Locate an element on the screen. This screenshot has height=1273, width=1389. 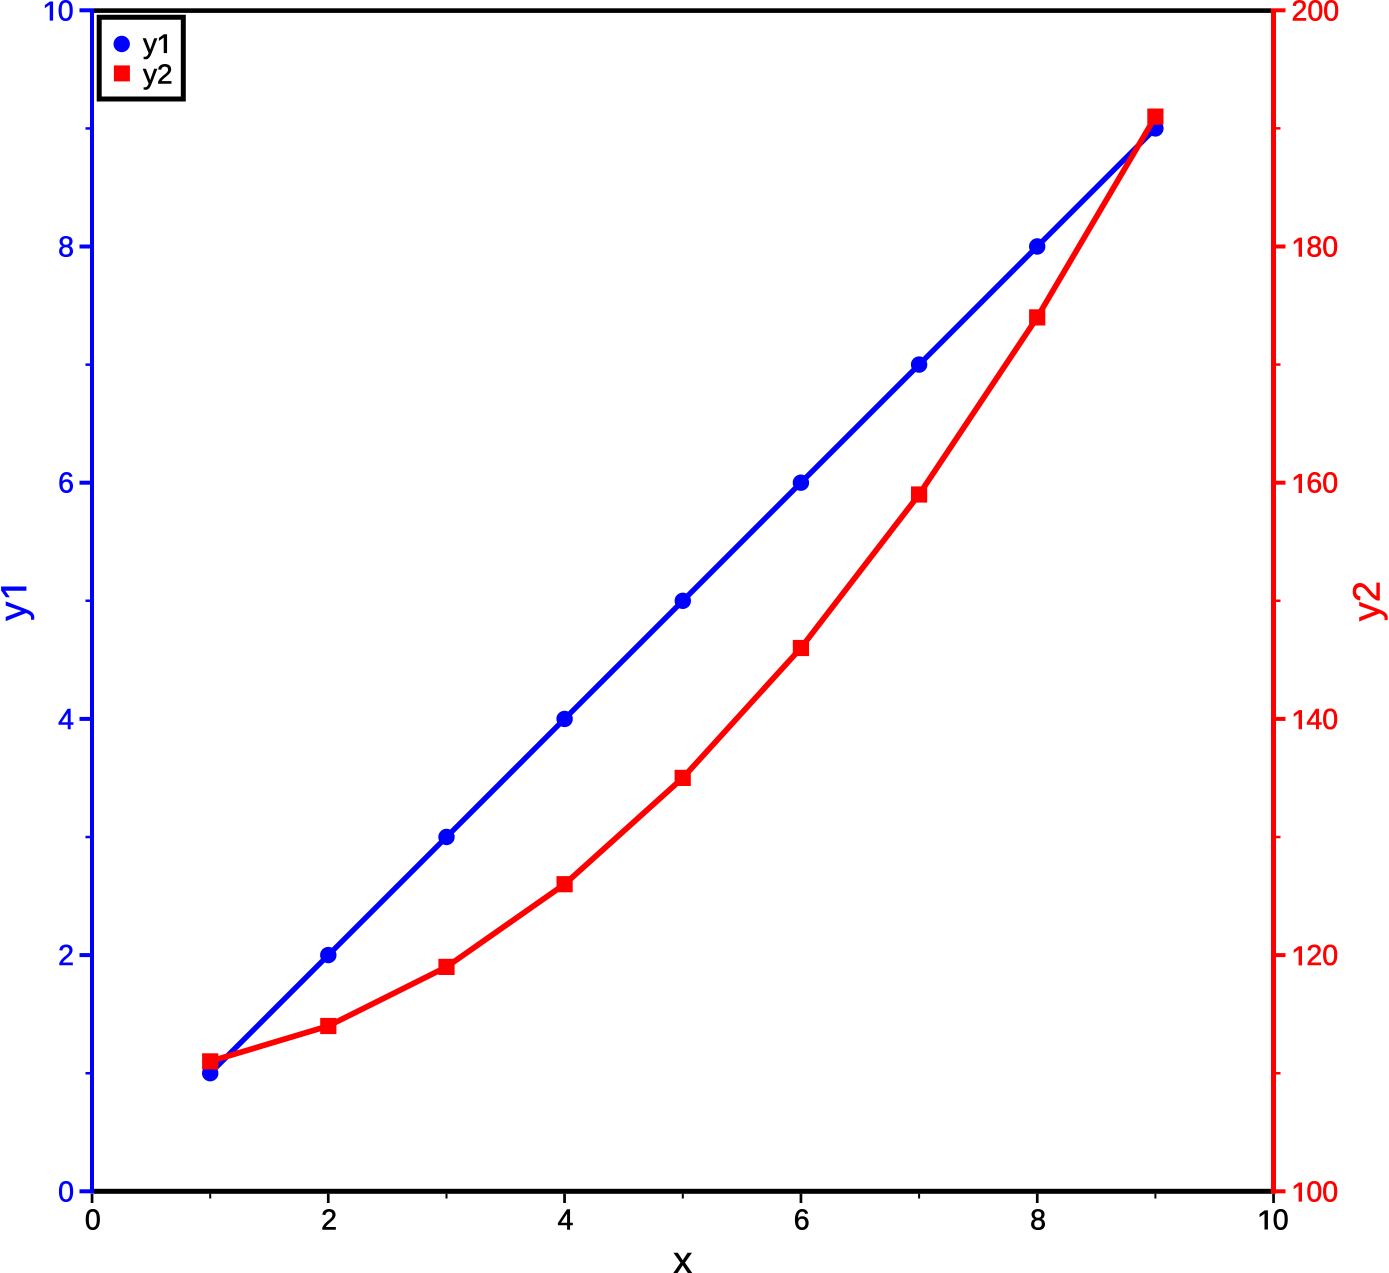
svg-text: 200 is located at coordinates (1316, 13).